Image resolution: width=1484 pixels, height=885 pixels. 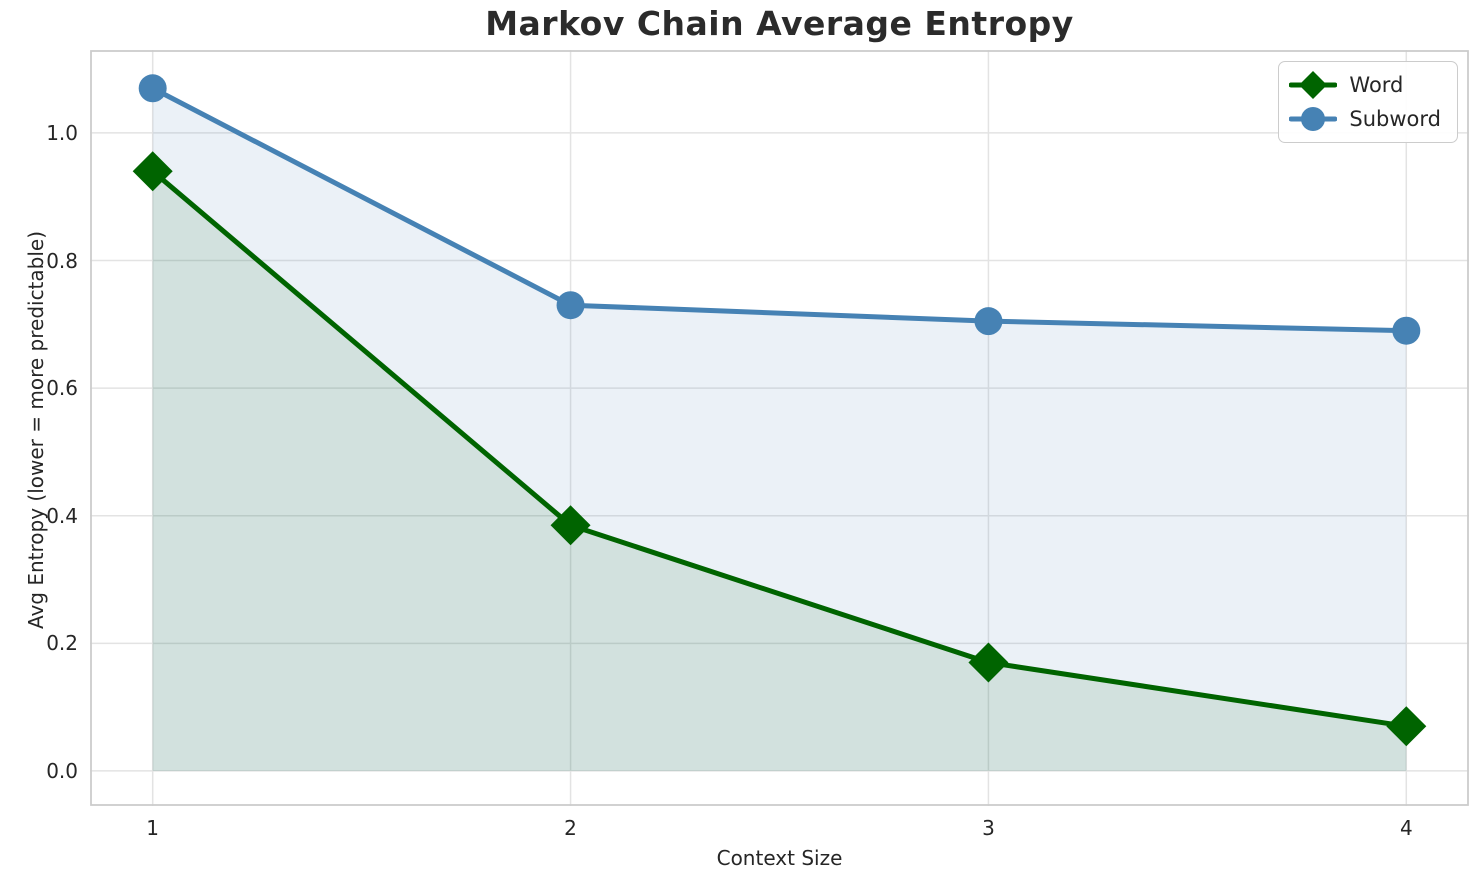 I want to click on y-tick-label: 0.6, so click(x=62, y=388).